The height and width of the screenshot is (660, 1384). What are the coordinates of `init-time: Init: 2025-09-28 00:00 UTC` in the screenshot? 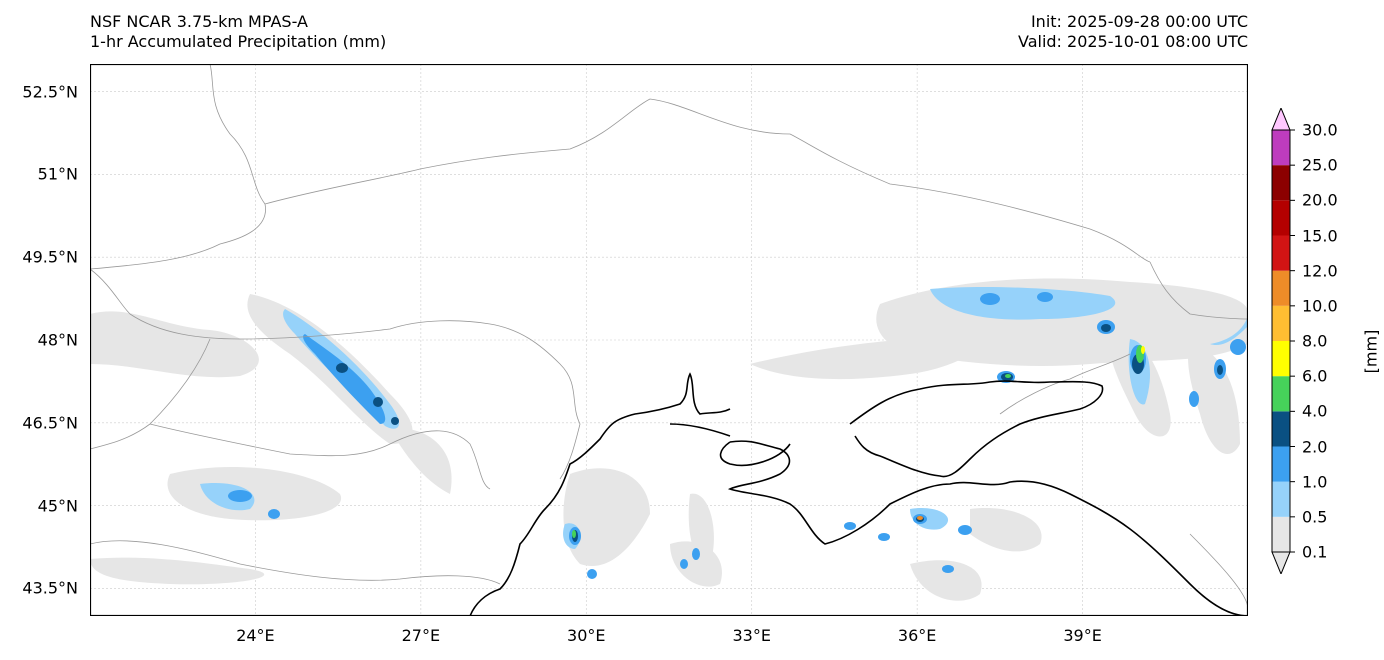 It's located at (1139, 21).